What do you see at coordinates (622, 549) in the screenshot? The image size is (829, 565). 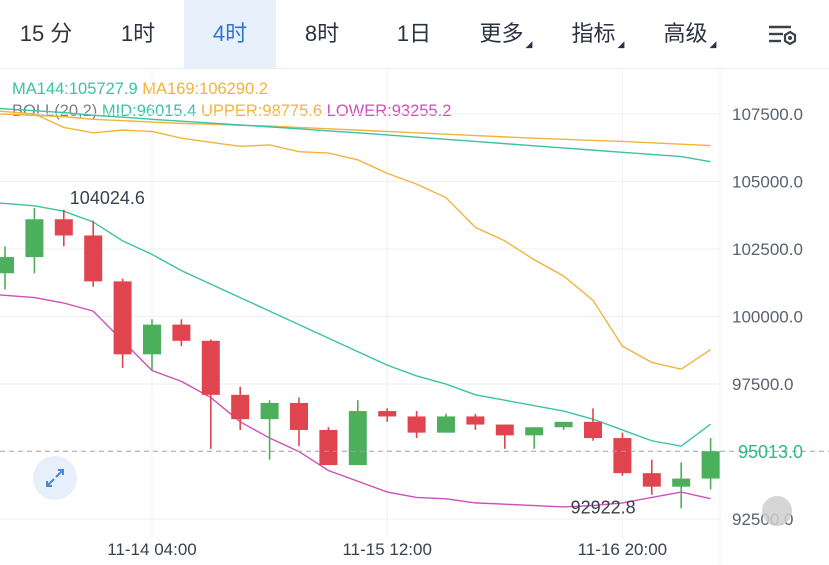 I see `x-tick-label: 11-16 20:00` at bounding box center [622, 549].